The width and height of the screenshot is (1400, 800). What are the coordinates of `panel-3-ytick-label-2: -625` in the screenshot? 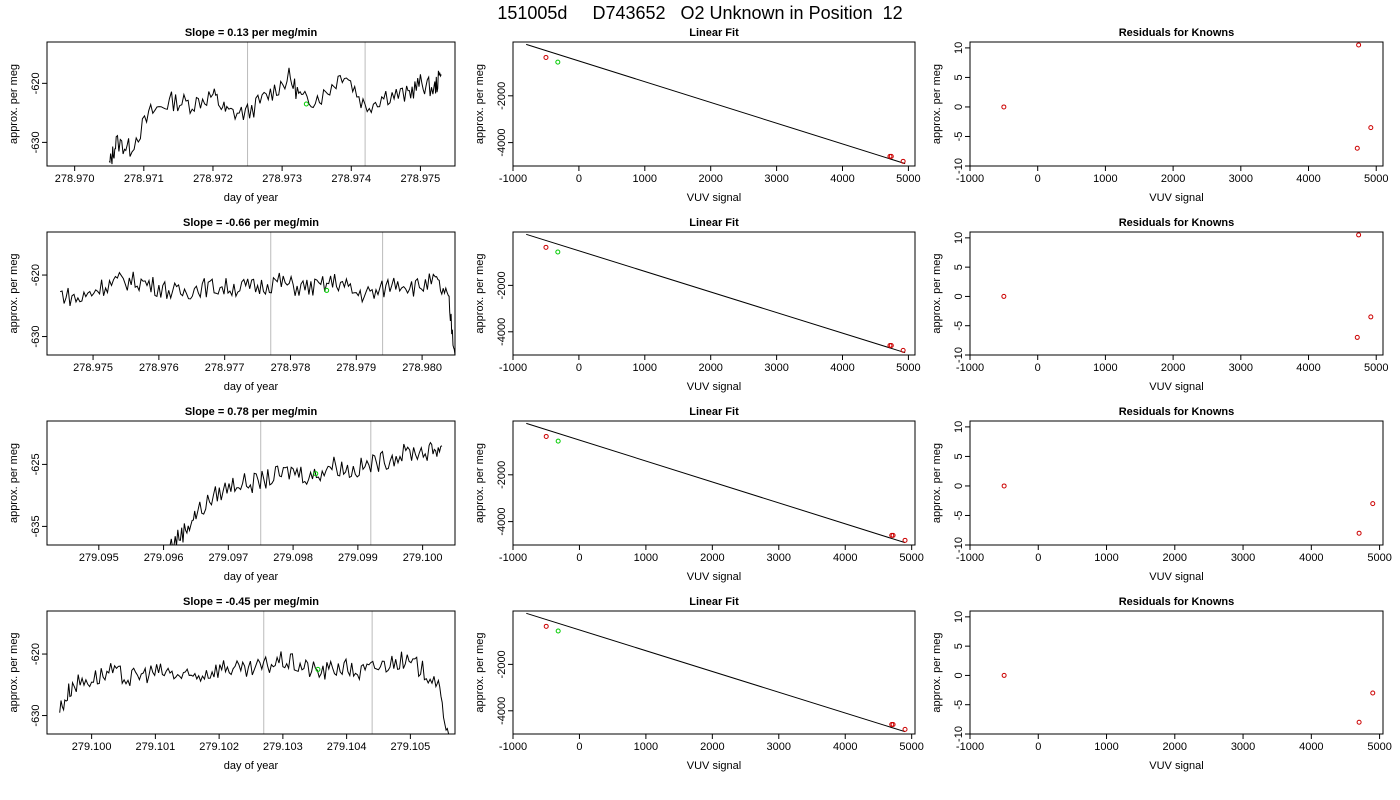 It's located at (36, 464).